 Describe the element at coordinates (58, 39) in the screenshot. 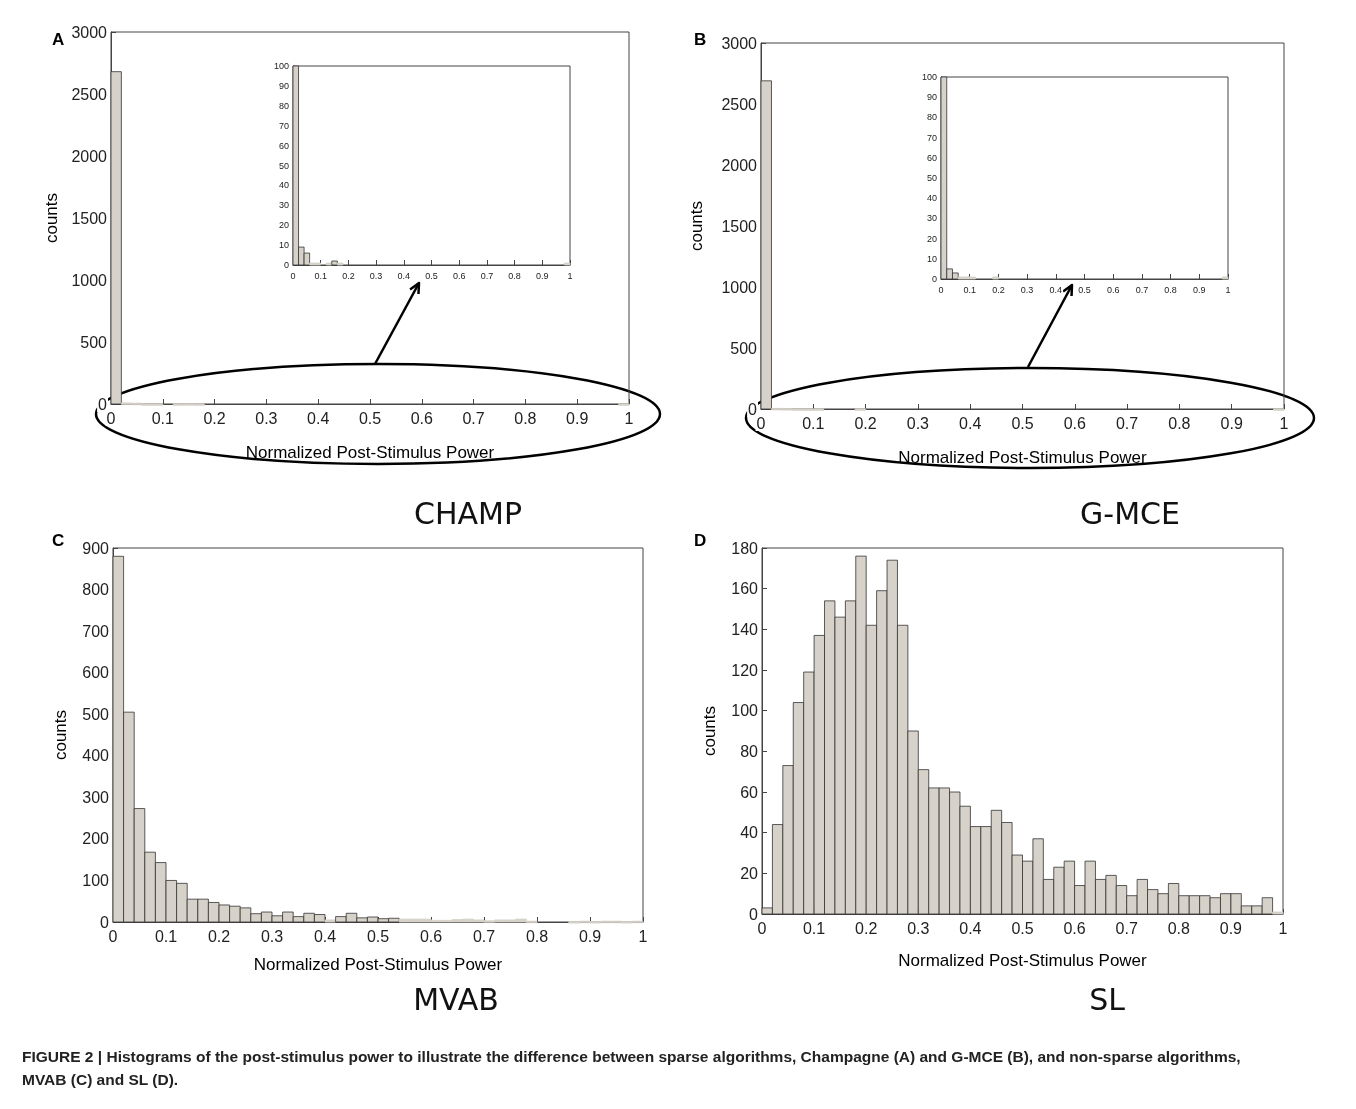

I see `text: A` at that location.